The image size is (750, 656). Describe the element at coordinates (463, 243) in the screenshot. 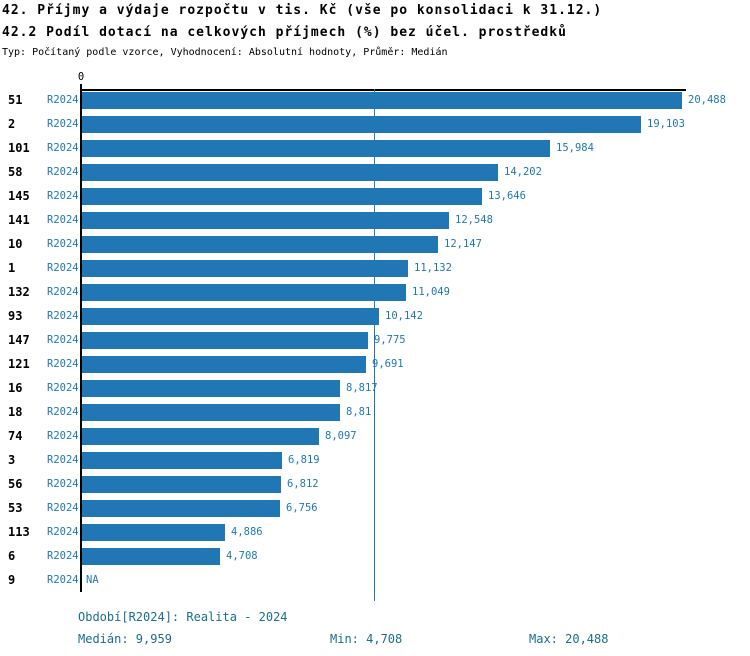

I see `bar-value-label: 12,147` at that location.